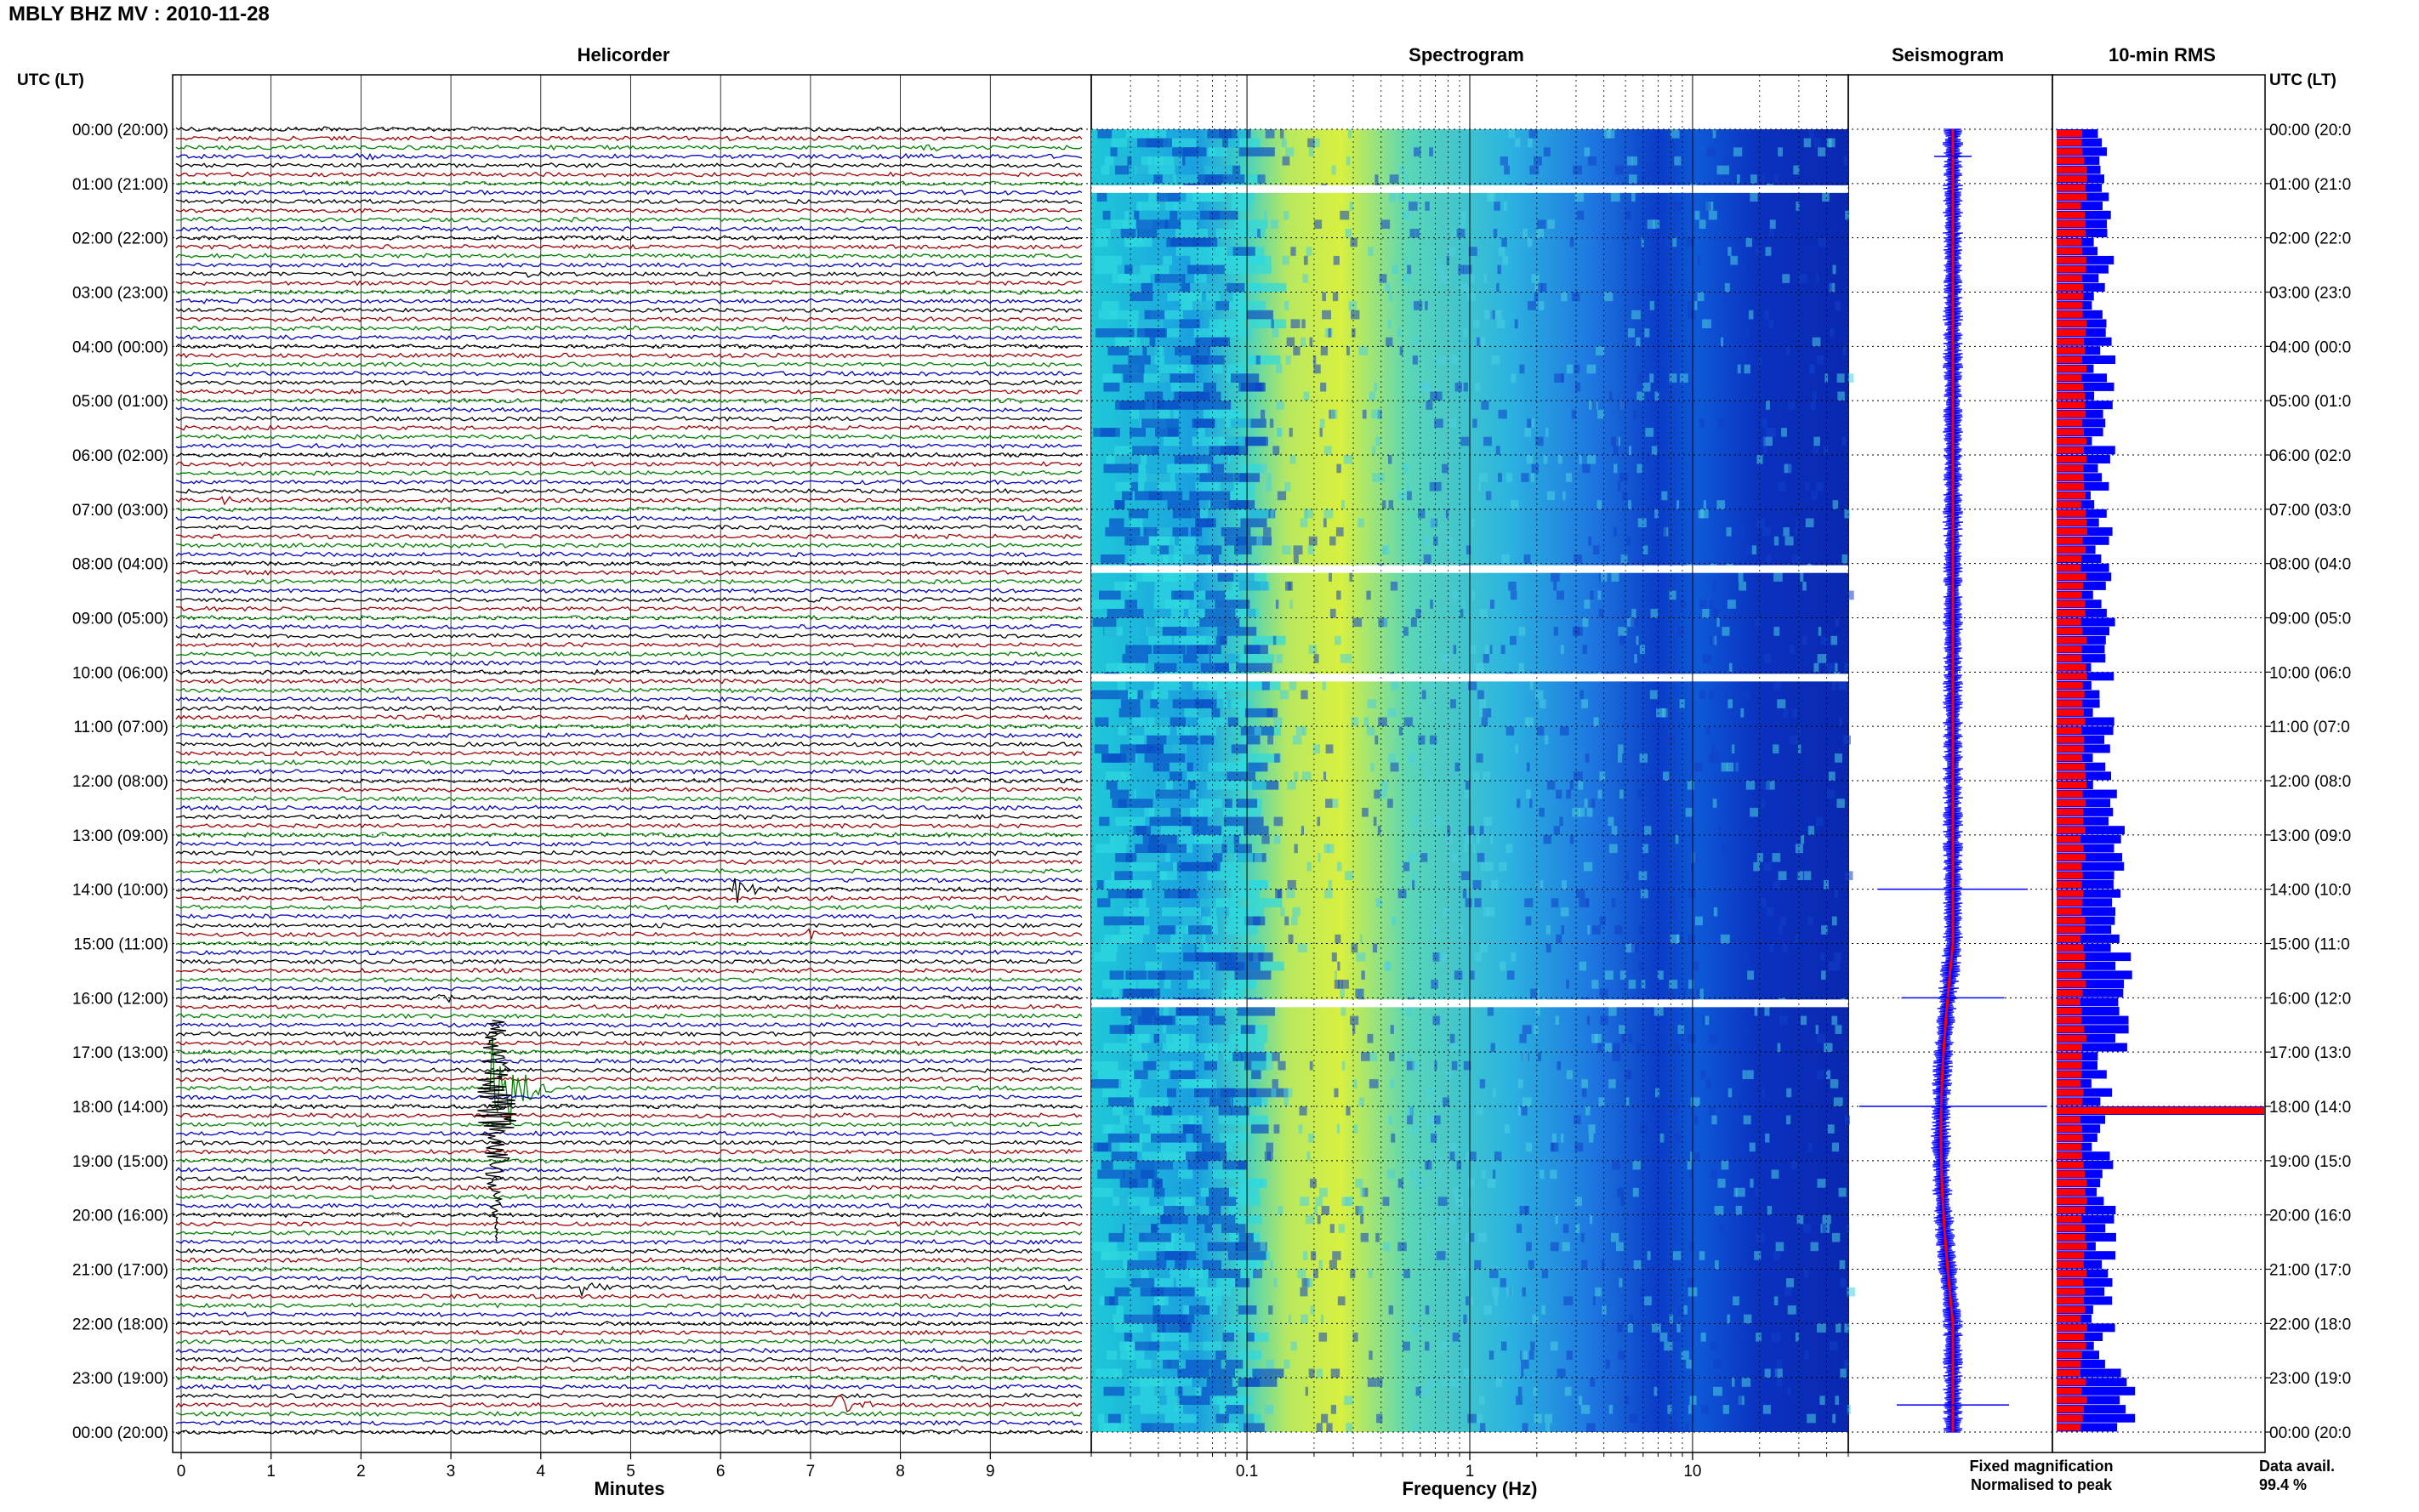 The width and height of the screenshot is (2419, 1512). What do you see at coordinates (120, 673) in the screenshot?
I see `time-label-left: 10:00 (06:00)` at bounding box center [120, 673].